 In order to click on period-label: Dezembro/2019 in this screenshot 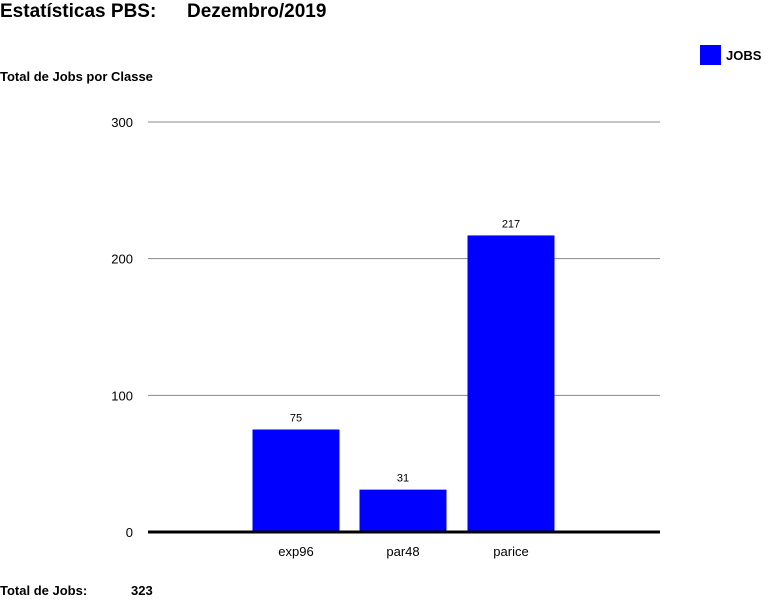, I will do `click(257, 11)`.